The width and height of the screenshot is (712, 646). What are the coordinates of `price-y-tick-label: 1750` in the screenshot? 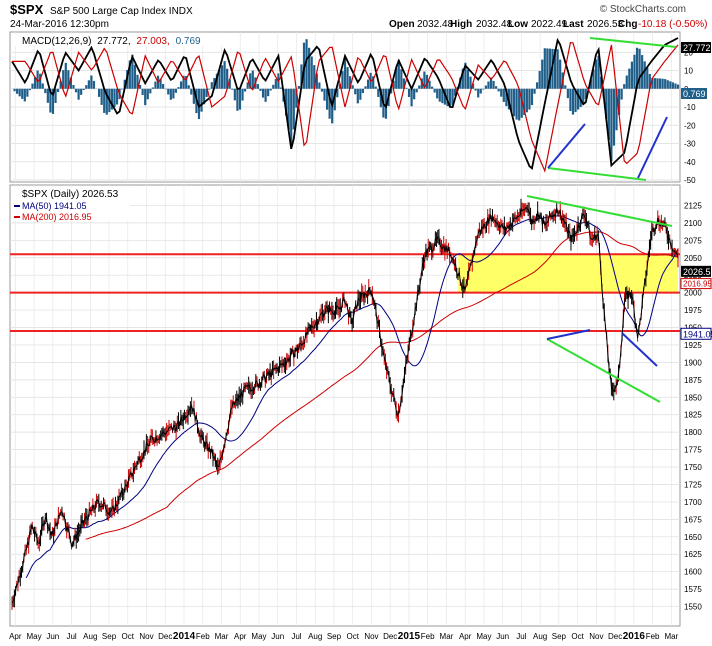 It's located at (693, 467).